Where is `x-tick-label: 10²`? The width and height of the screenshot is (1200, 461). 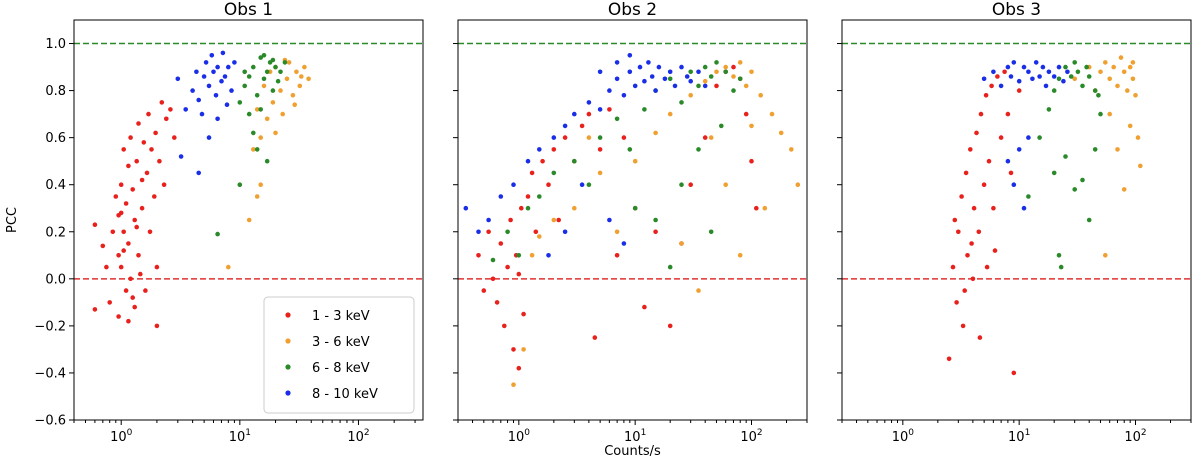 x-tick-label: 10² is located at coordinates (1135, 436).